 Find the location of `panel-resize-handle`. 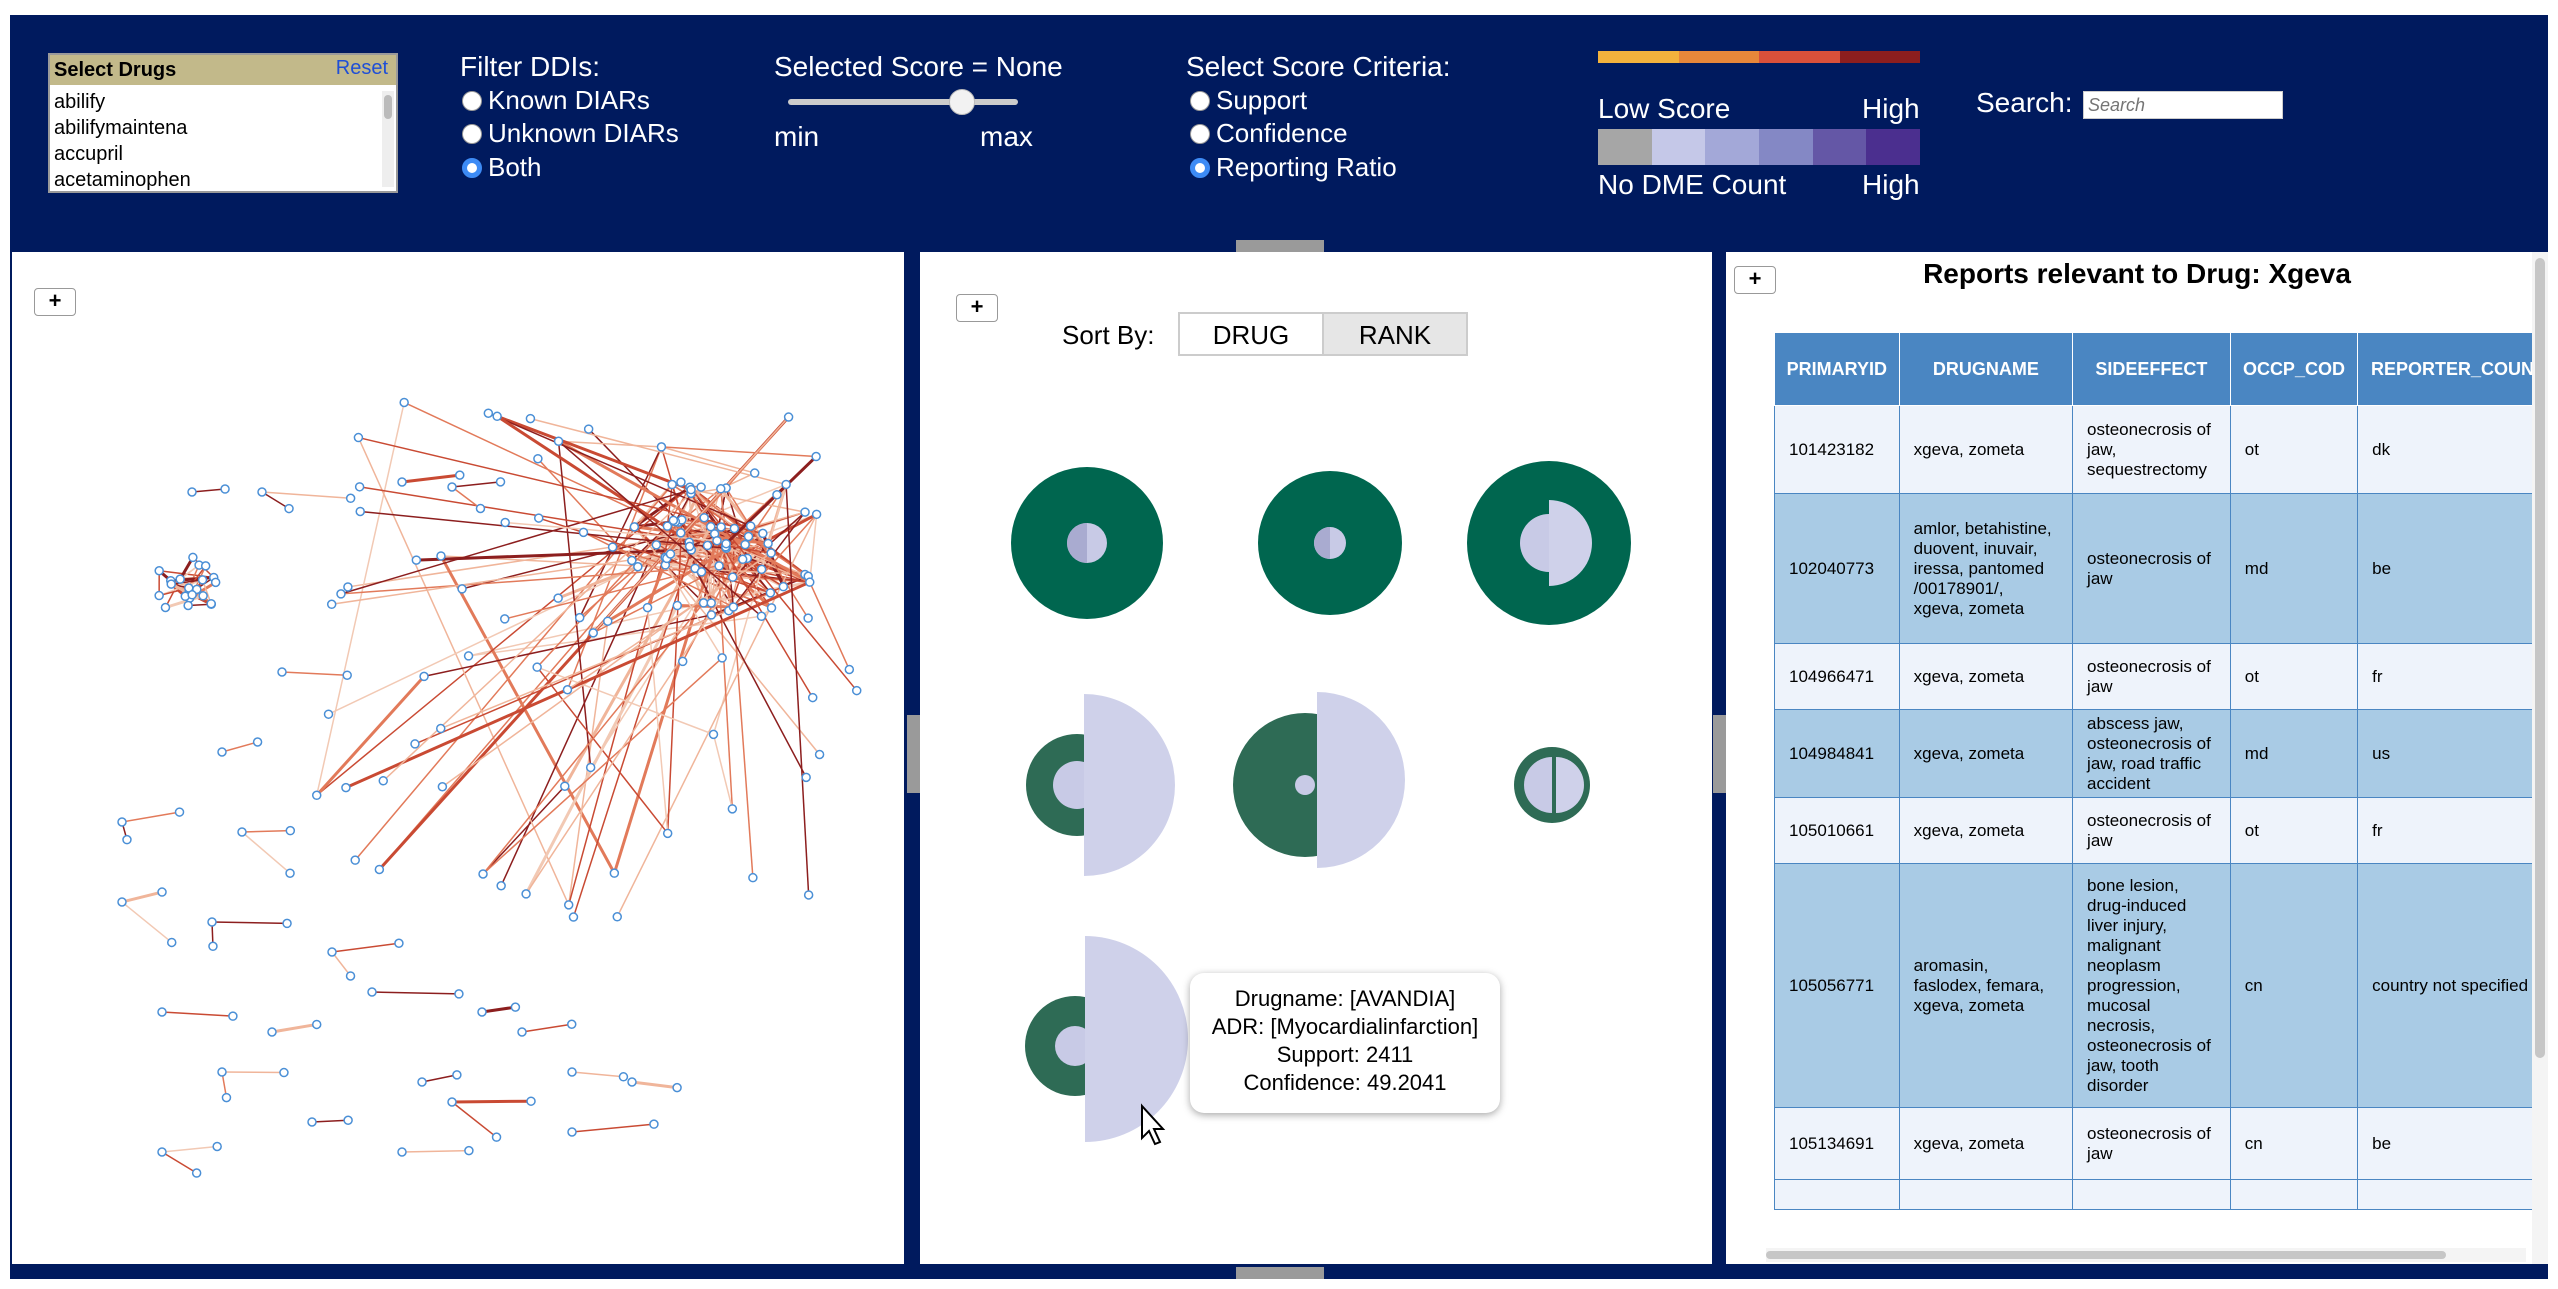

panel-resize-handle is located at coordinates (914, 754).